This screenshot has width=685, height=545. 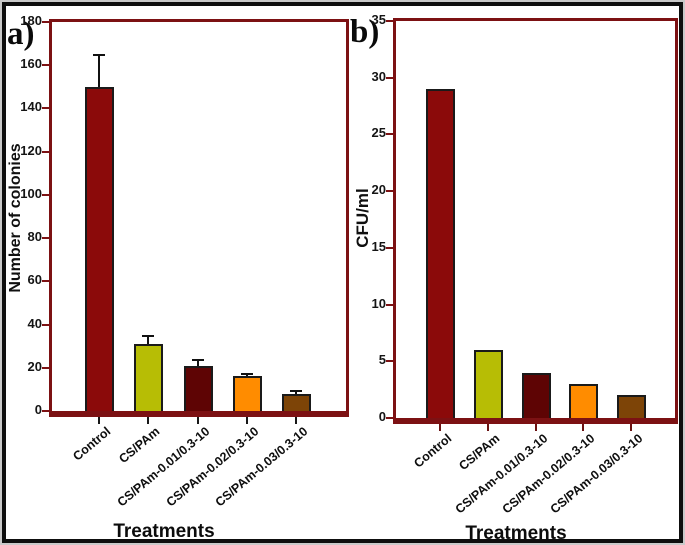 What do you see at coordinates (21, 34) in the screenshot?
I see `panel-a-label: a)` at bounding box center [21, 34].